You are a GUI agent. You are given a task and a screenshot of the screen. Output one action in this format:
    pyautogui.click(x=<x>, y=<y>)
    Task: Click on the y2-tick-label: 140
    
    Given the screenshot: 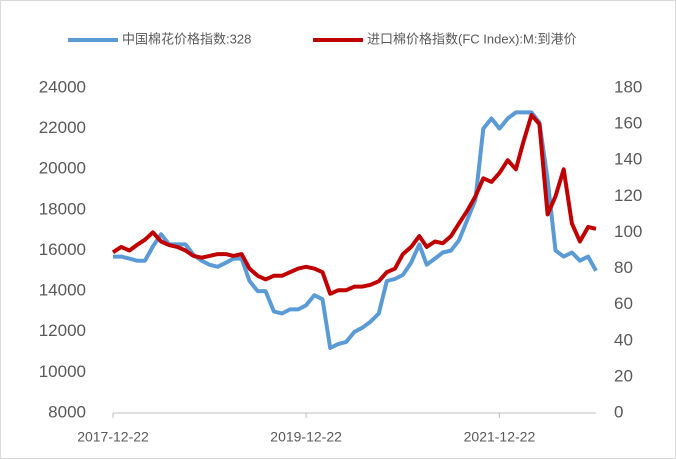 What is the action you would take?
    pyautogui.click(x=628, y=159)
    